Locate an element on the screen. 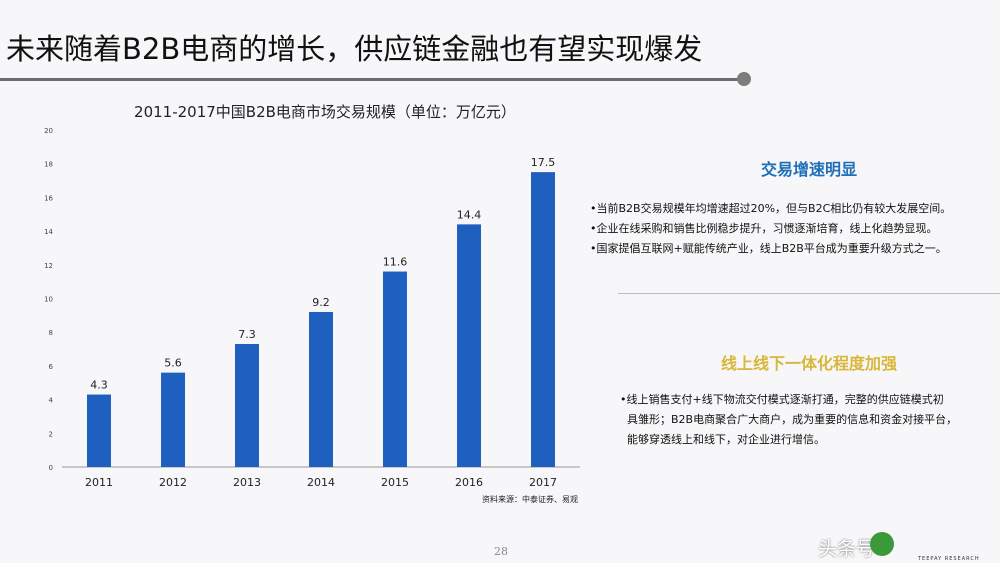 The image size is (1000, 563). x-tick-label: 2012 is located at coordinates (173, 482).